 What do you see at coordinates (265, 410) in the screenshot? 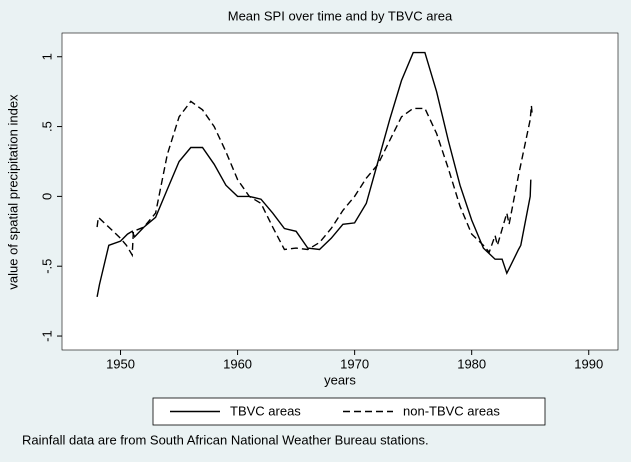
I see `legend-label: TBVC areas` at bounding box center [265, 410].